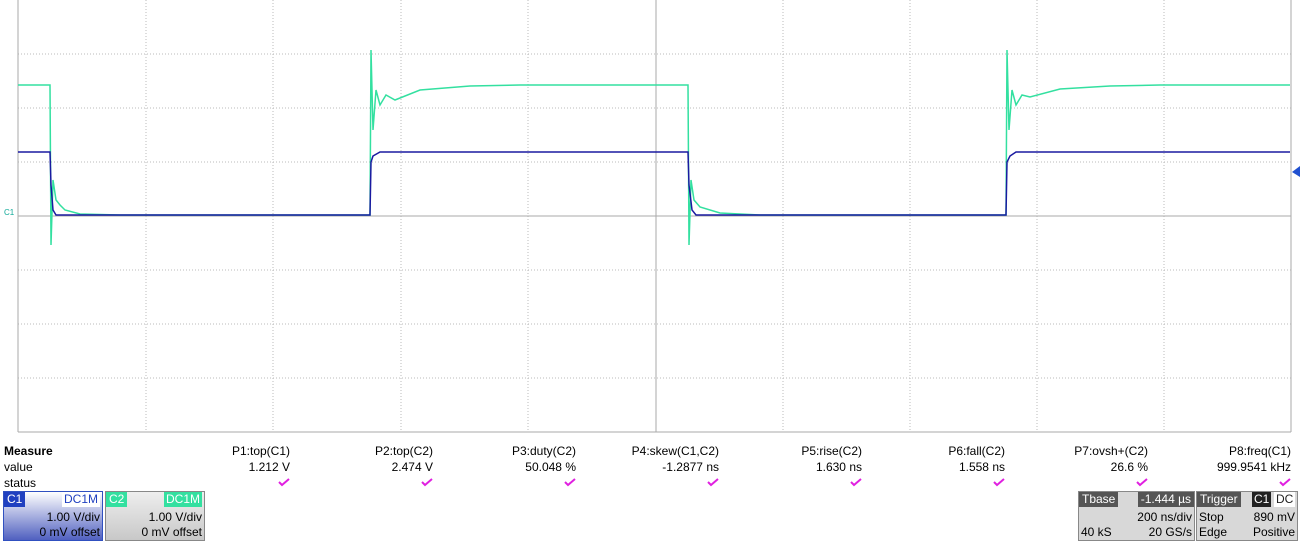 The image size is (1300, 542). What do you see at coordinates (1247, 516) in the screenshot?
I see `trigger-box: Trigger C1 DC Stop 890 mV Edge Positive` at bounding box center [1247, 516].